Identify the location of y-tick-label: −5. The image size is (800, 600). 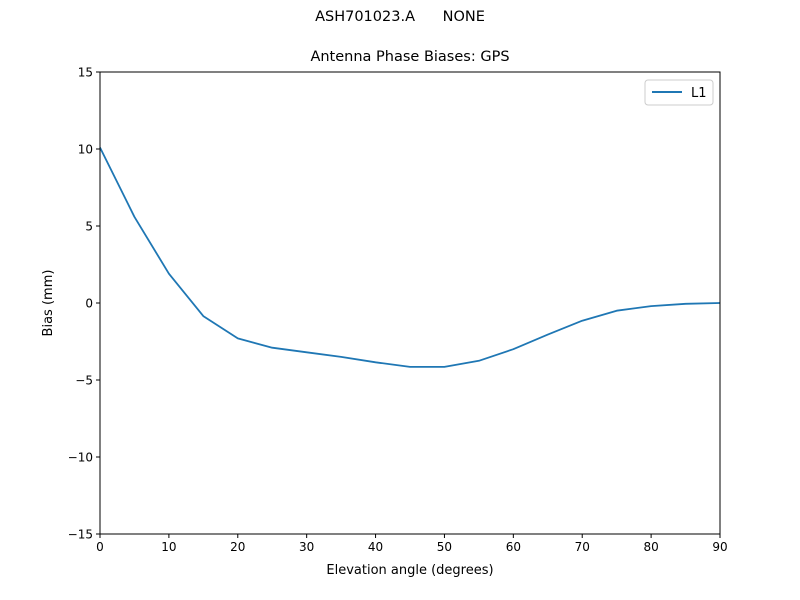
(84, 381).